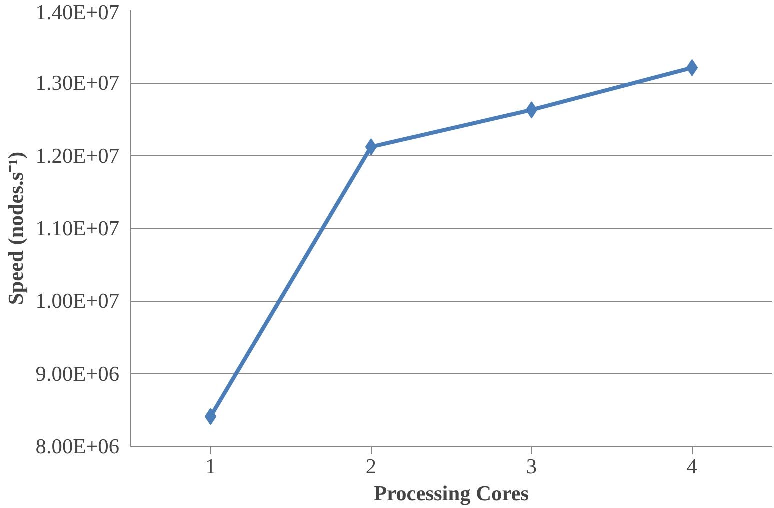 The height and width of the screenshot is (508, 774). What do you see at coordinates (78, 156) in the screenshot?
I see `y-tick-label: 1.20E+07` at bounding box center [78, 156].